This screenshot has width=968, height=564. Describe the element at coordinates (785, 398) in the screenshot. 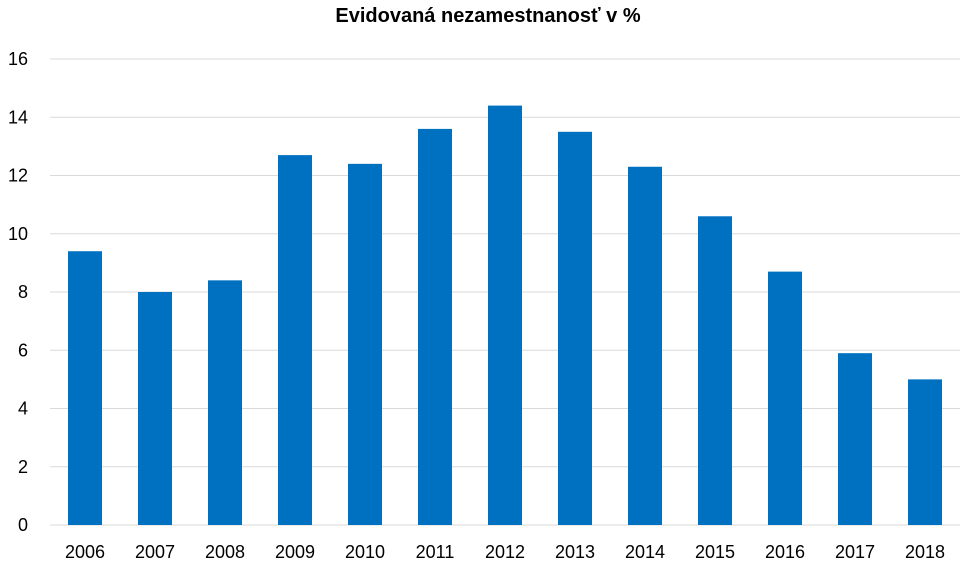

I see `bar-2016` at that location.